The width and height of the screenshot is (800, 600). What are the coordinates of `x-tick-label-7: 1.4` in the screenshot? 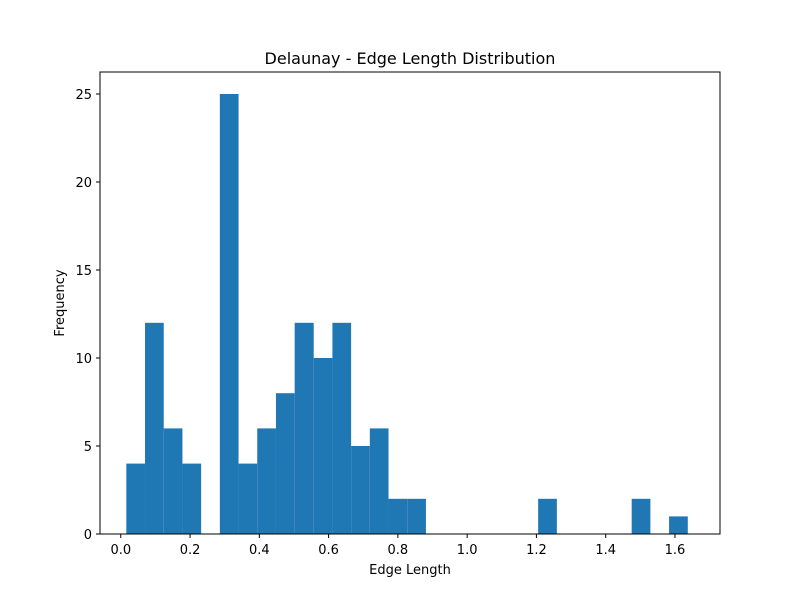 It's located at (605, 550).